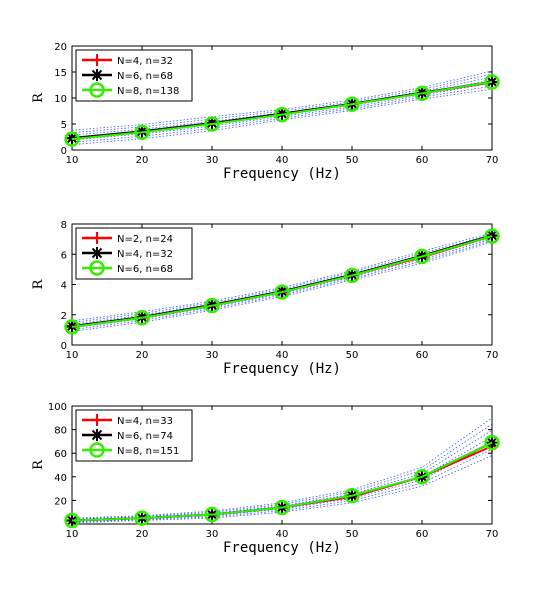 This screenshot has height=602, width=545. I want to click on y-tick-label: 100, so click(57, 407).